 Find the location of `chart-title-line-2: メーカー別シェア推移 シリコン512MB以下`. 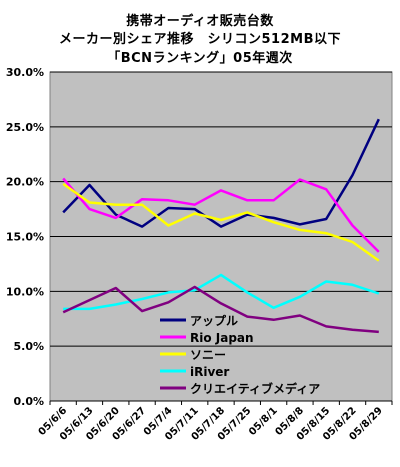

chart-title-line-2: メーカー別シェア推移 シリコン512MB以下 is located at coordinates (200, 39).